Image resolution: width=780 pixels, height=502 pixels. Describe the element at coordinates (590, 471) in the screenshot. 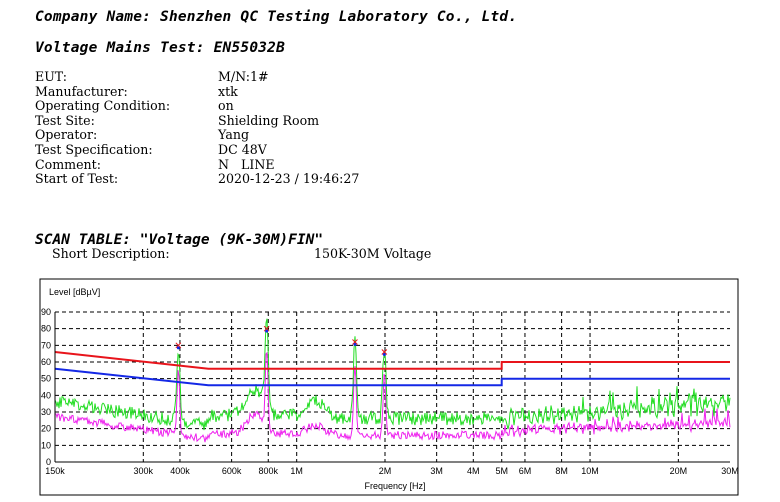

I see `x-tick-label: 10M` at that location.